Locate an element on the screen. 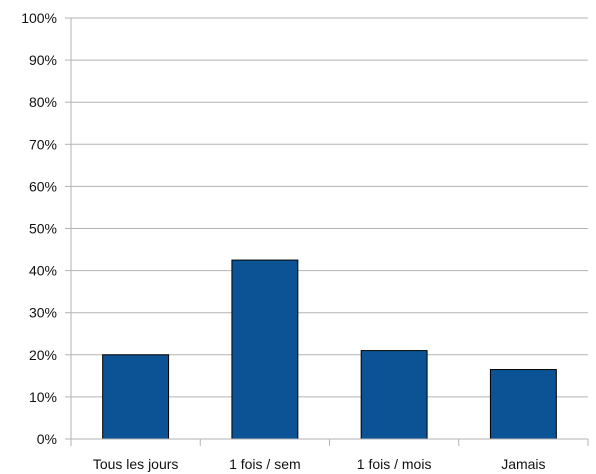 This screenshot has height=474, width=596. y-tick-label: 0% is located at coordinates (47, 439).